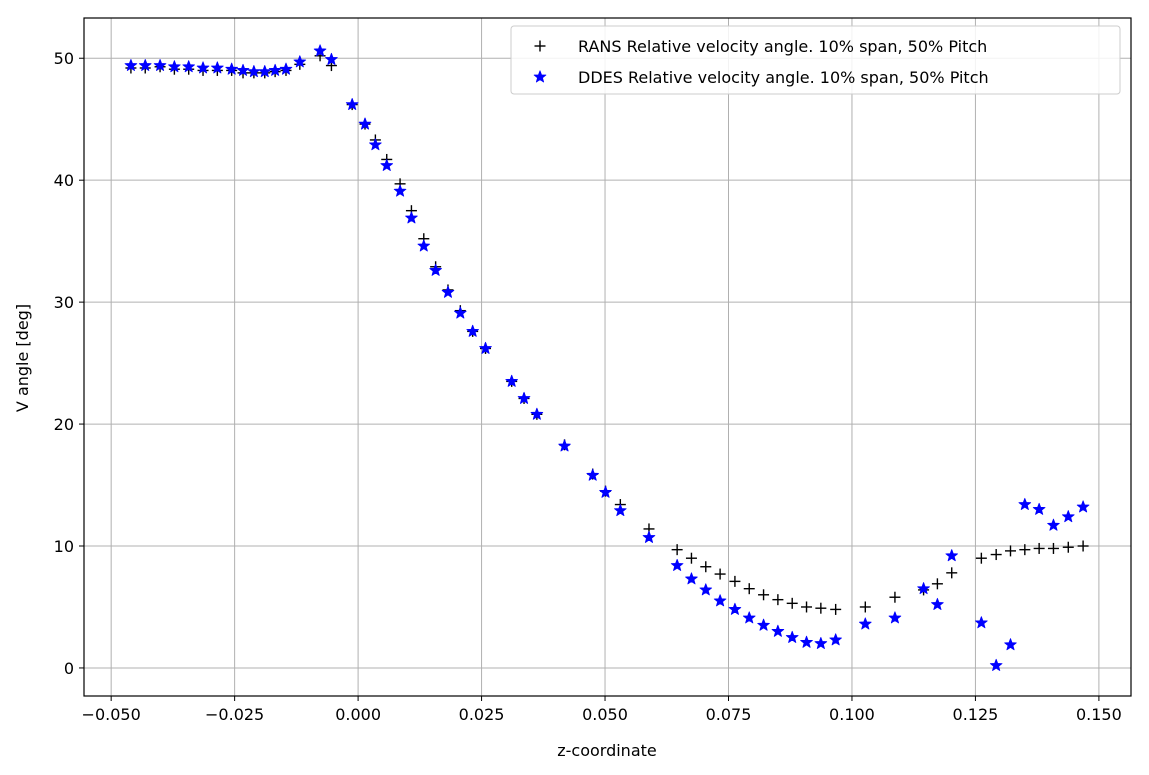  What do you see at coordinates (729, 714) in the screenshot?
I see `x-tick-label: 0.075` at bounding box center [729, 714].